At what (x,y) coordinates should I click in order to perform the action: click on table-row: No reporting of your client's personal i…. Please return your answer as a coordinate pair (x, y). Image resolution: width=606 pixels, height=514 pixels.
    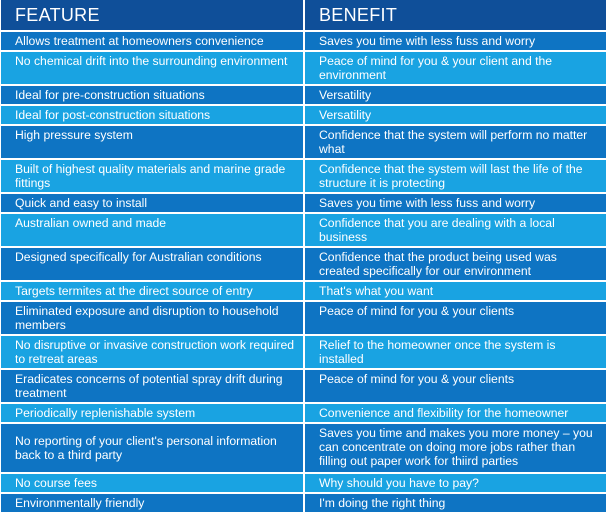
    Looking at the image, I should click on (303, 448).